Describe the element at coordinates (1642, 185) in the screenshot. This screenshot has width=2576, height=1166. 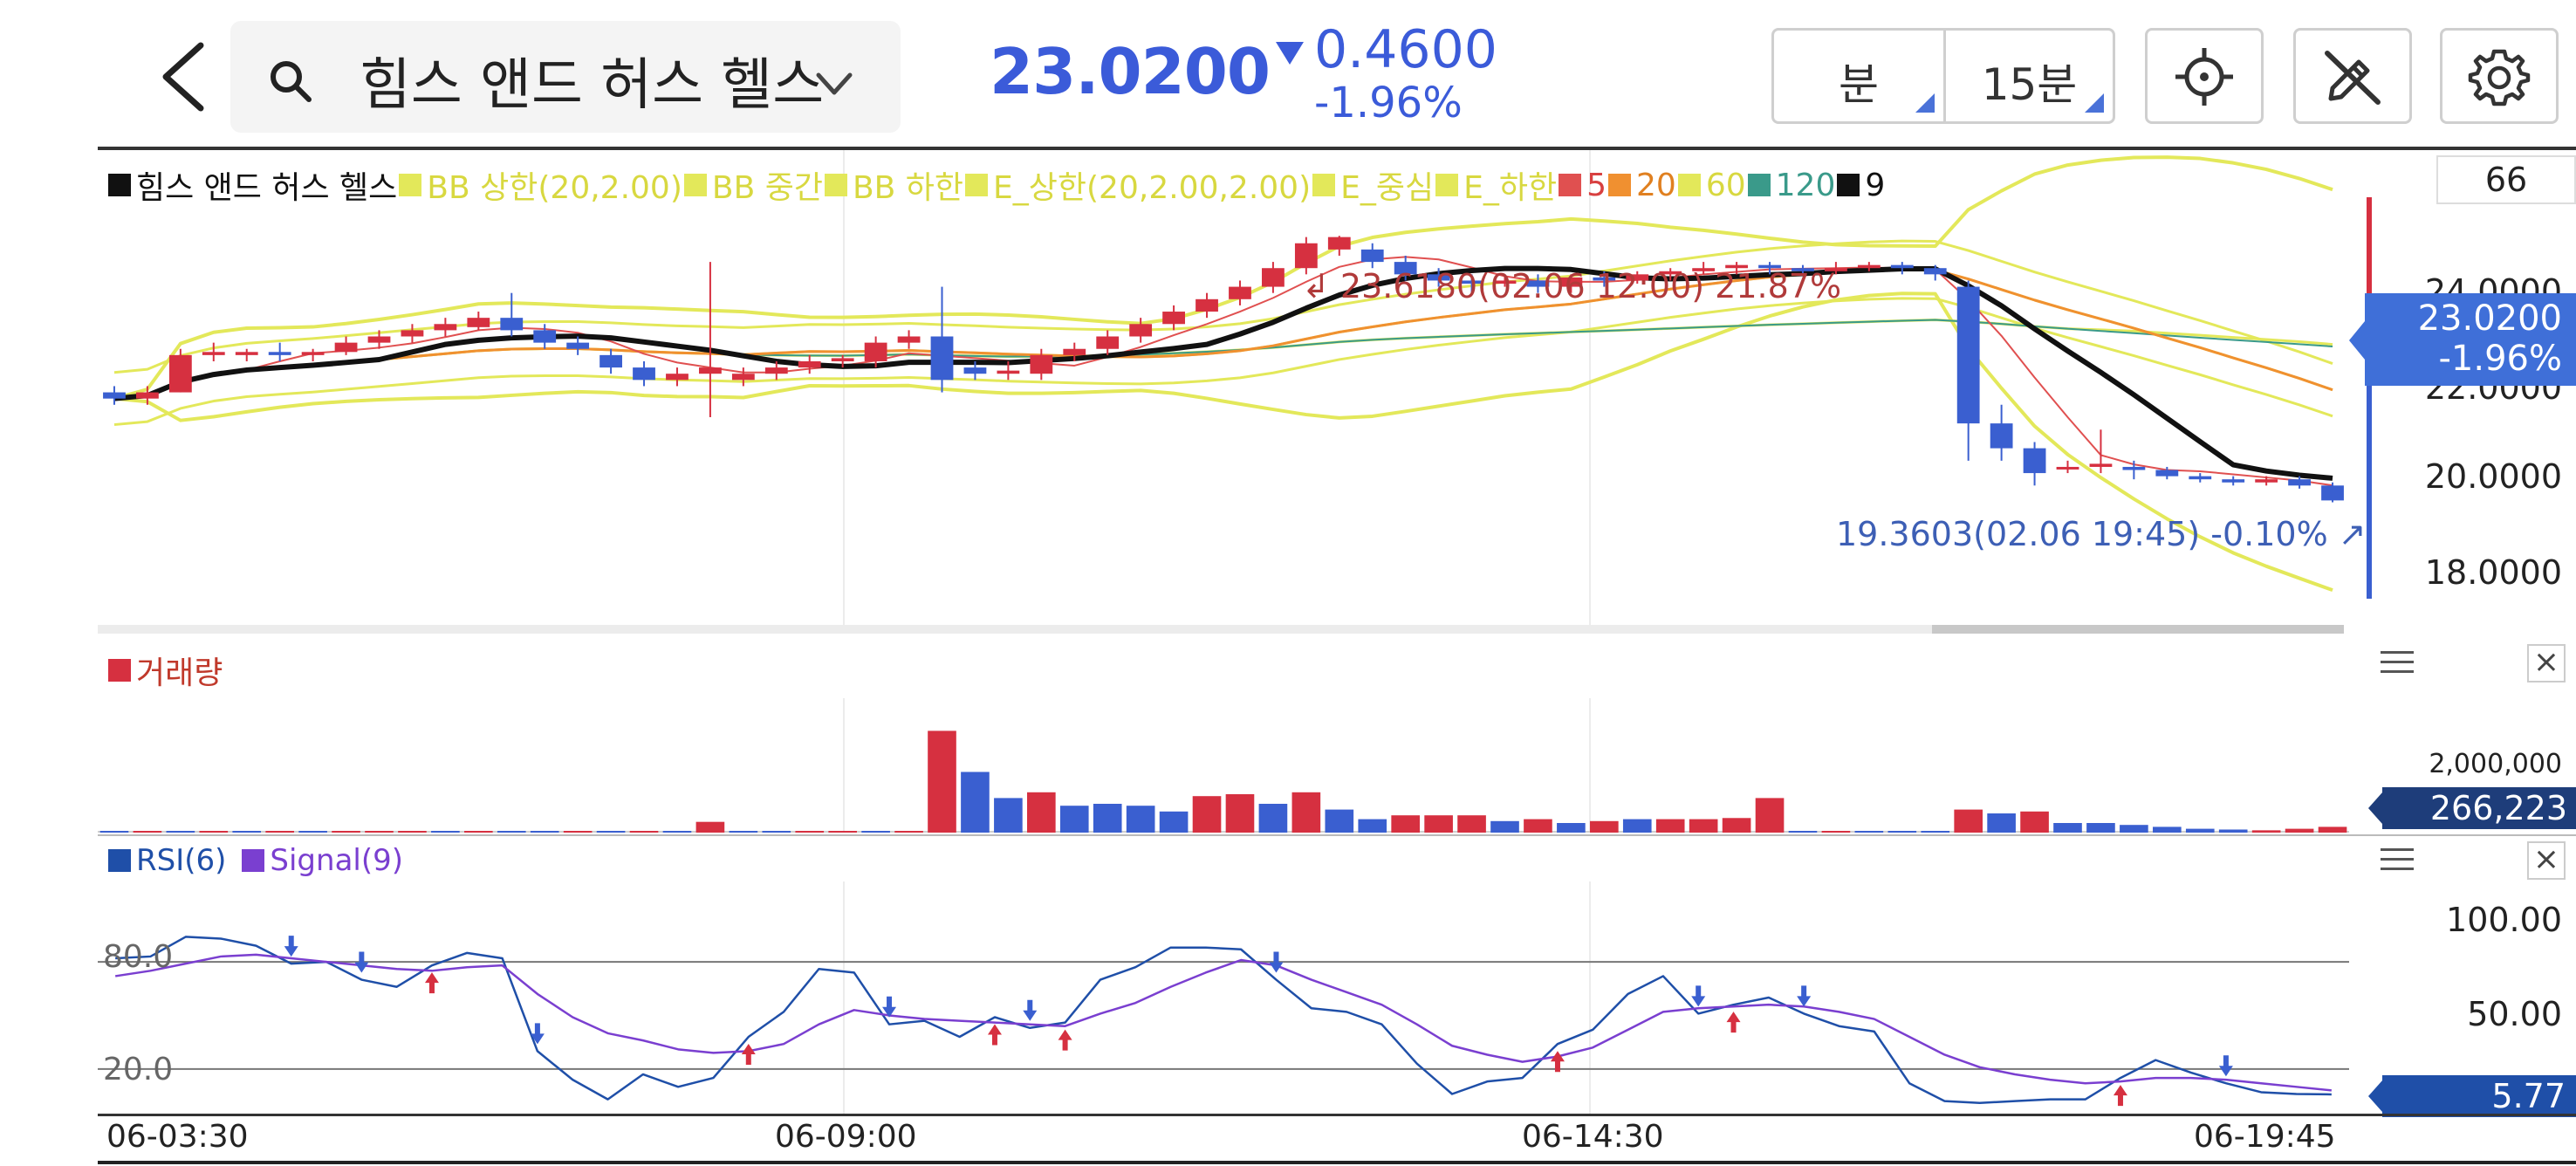
I see `legend-item-ma20: 20` at that location.